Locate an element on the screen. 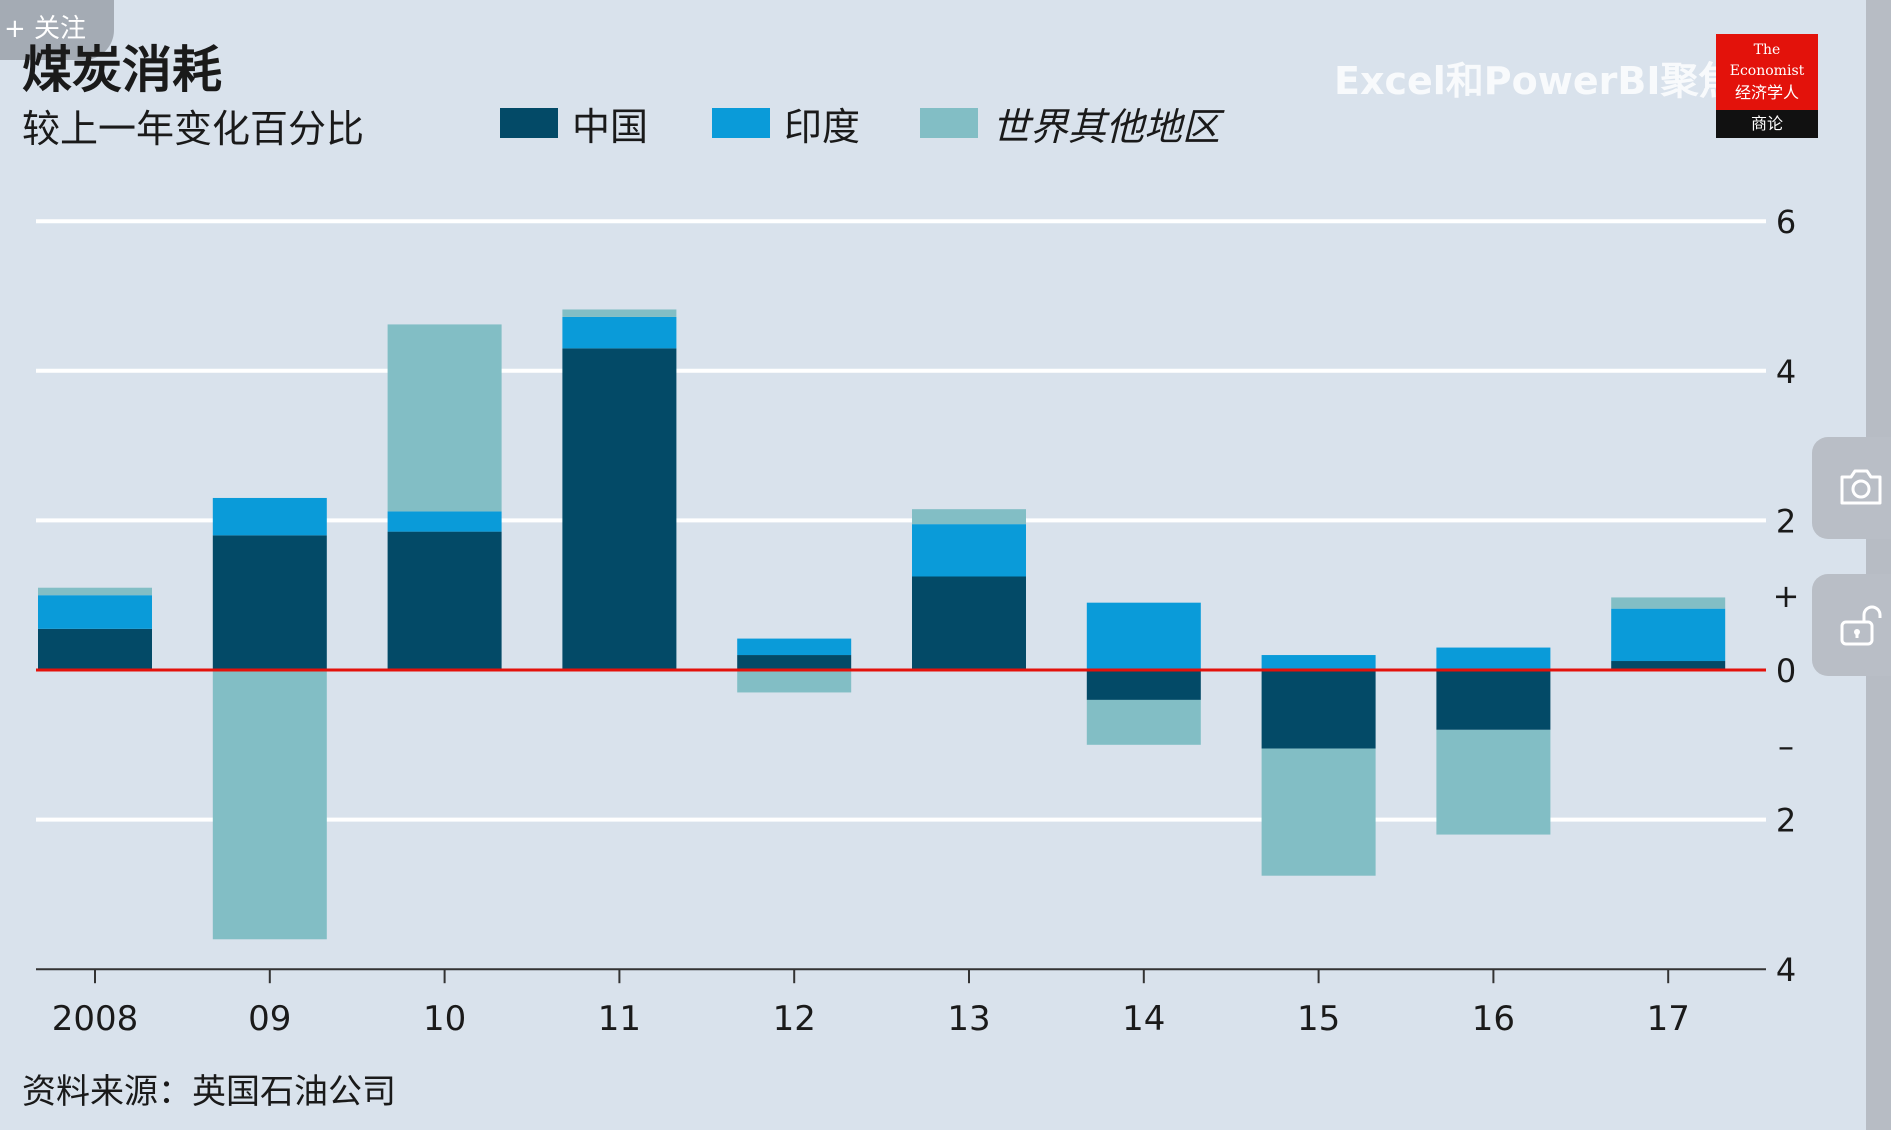  bar-印度-13 is located at coordinates (969, 550).